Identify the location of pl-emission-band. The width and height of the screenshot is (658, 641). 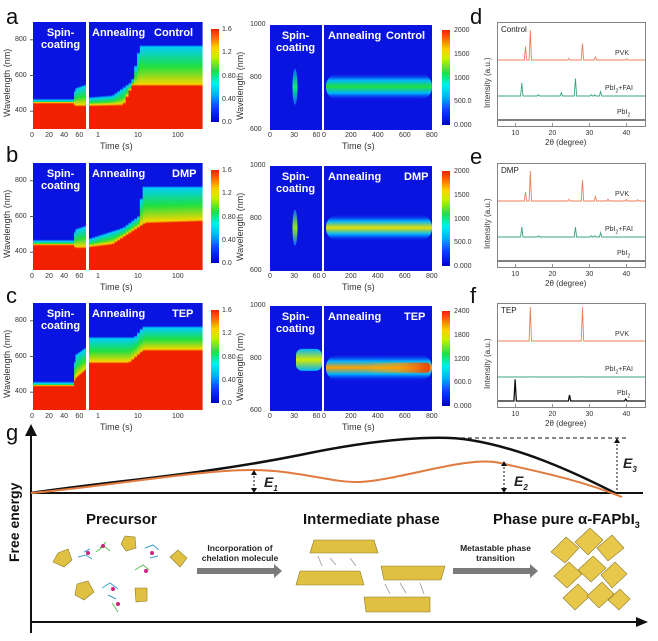
(379, 227).